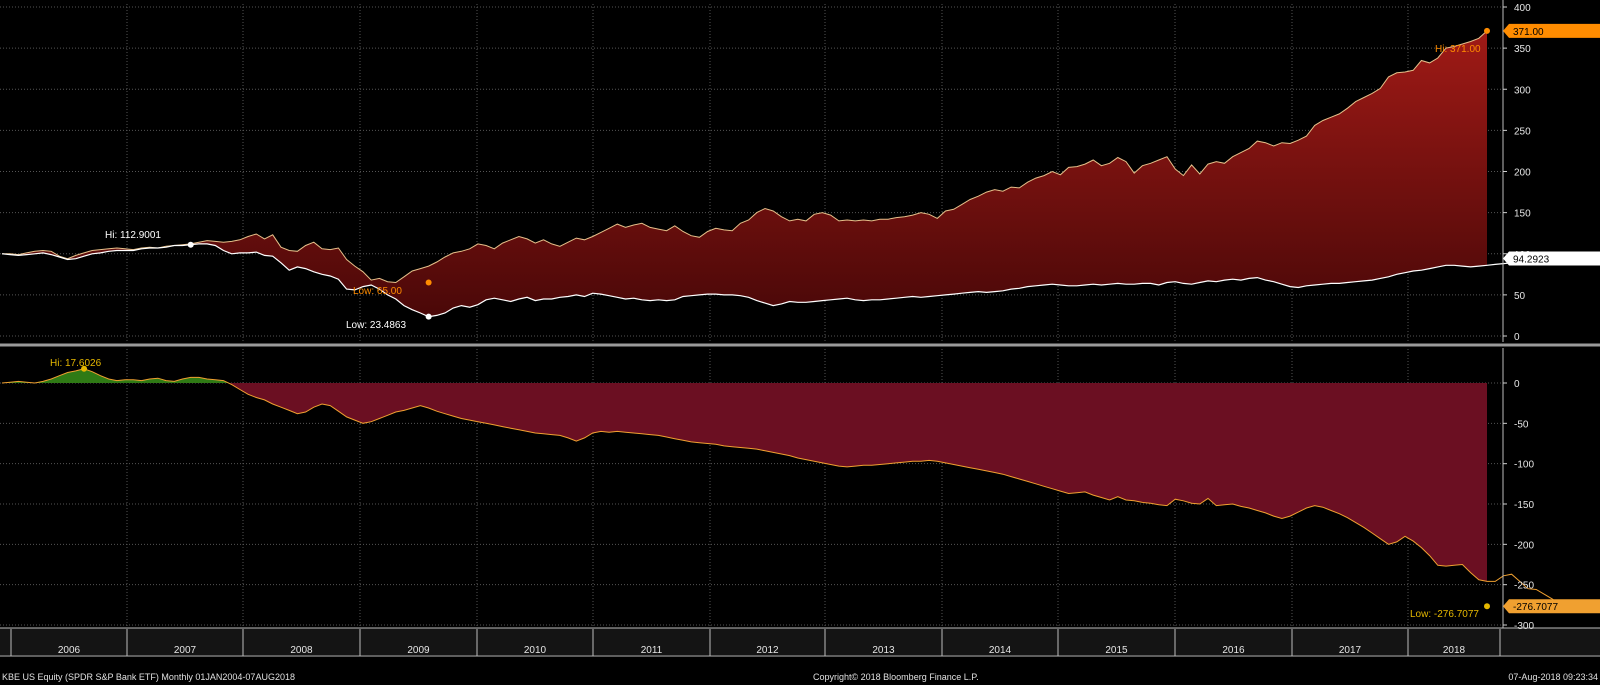  I want to click on lower-spread-fill-green, so click(131, 375).